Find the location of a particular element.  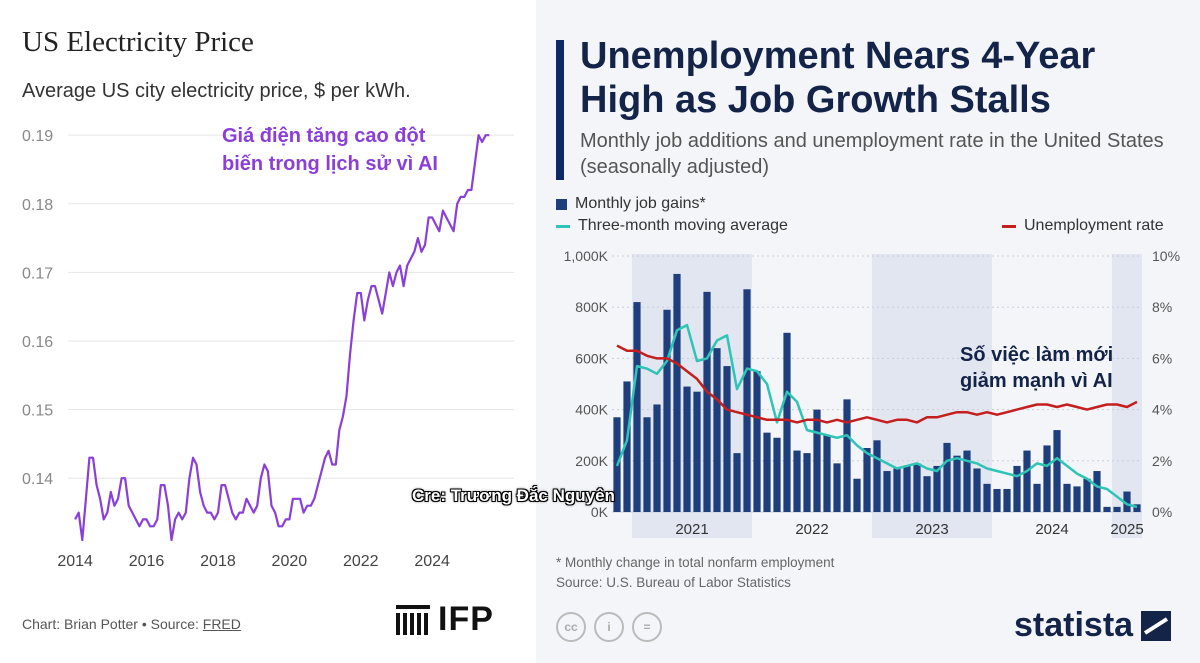

unemployment-rate-line is located at coordinates (877, 384).